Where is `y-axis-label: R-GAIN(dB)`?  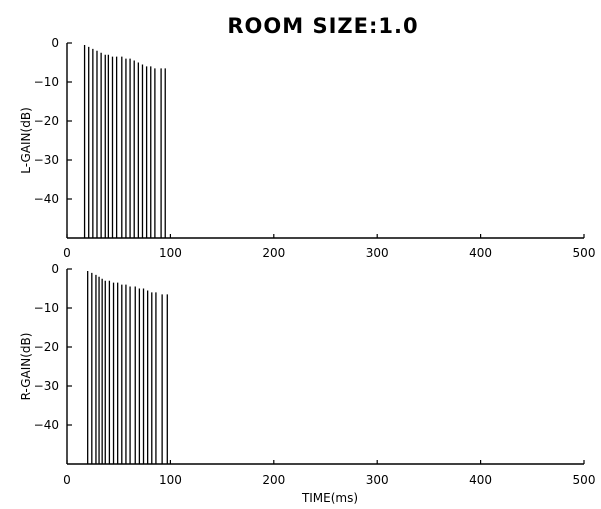
y-axis-label: R-GAIN(dB) is located at coordinates (26, 367).